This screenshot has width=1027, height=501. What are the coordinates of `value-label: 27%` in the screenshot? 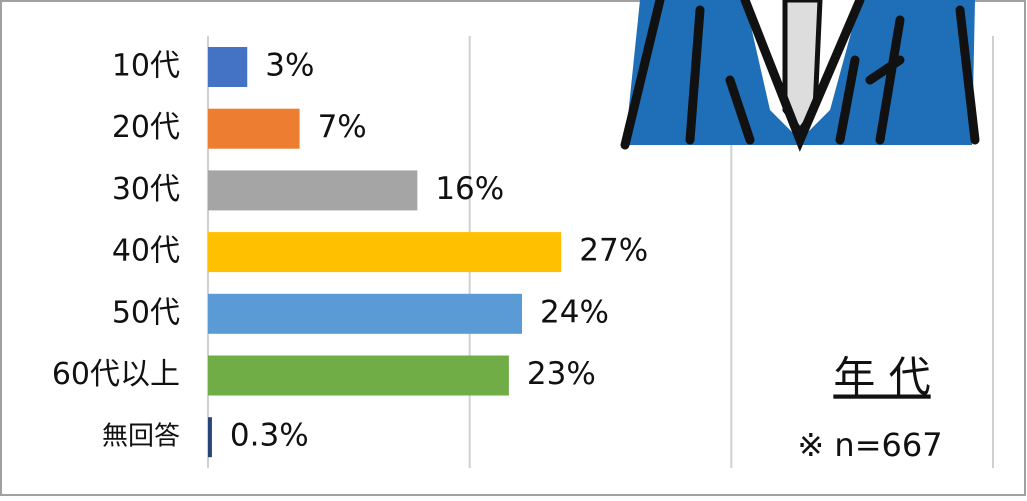 It's located at (613, 251).